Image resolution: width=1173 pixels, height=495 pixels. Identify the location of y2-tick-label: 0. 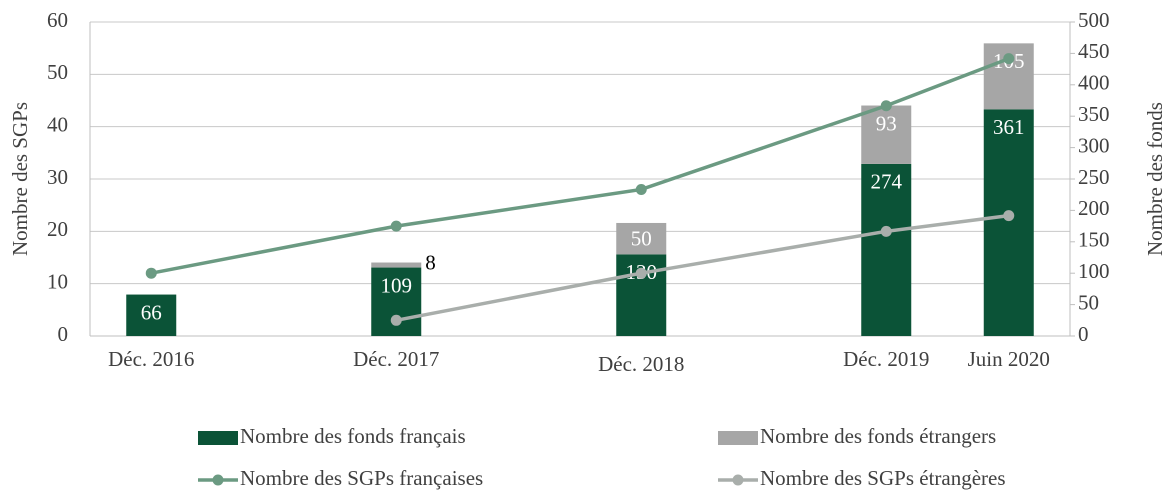
(1083, 334).